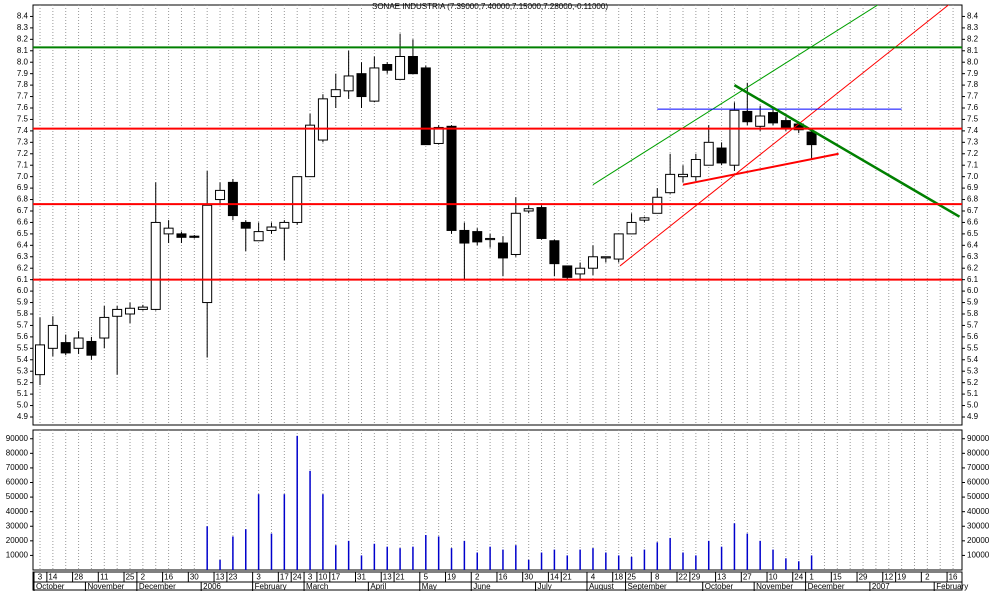 This screenshot has width=994, height=591. I want to click on y-tick-label: 5.0, so click(23, 405).